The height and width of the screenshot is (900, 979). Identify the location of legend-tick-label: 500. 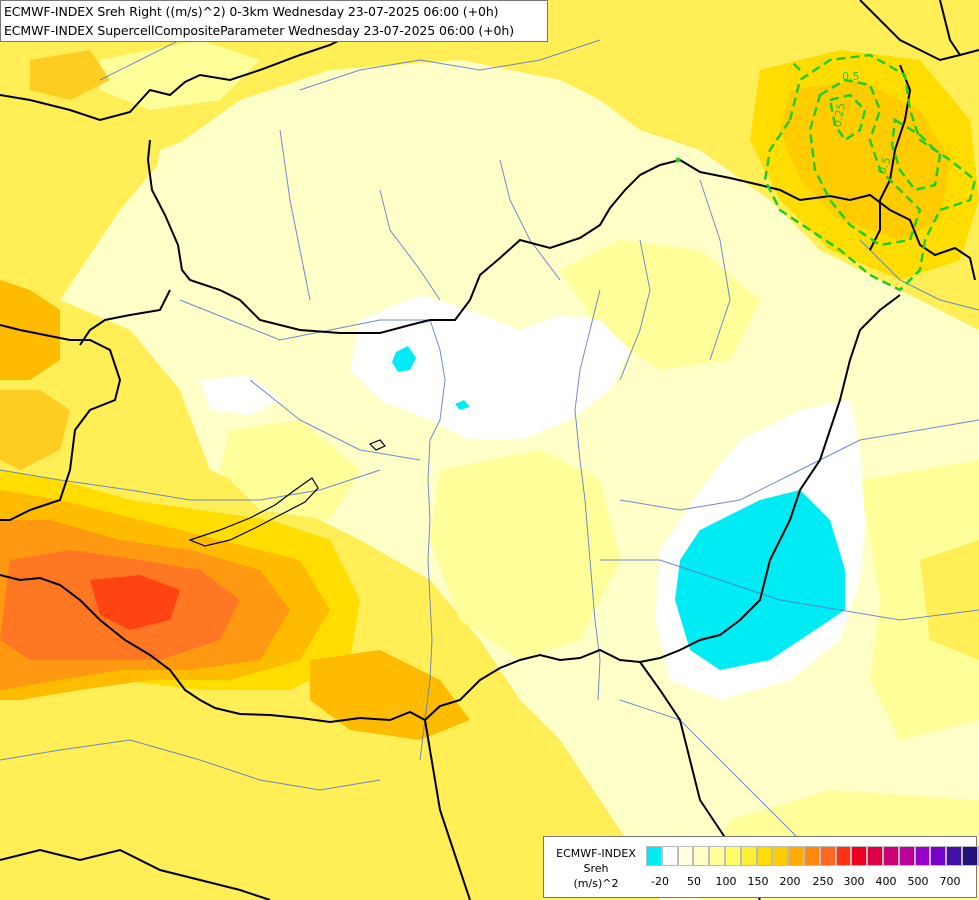
(918, 881).